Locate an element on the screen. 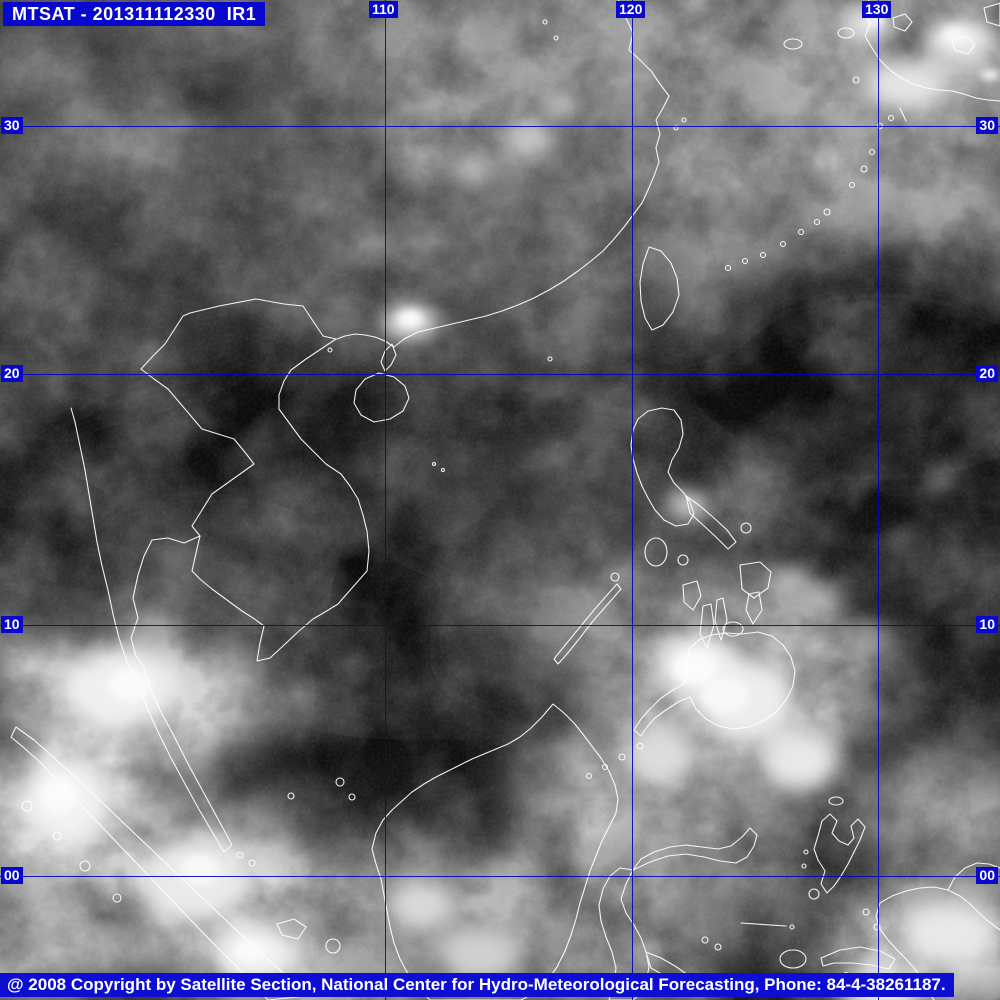 The image size is (1000, 1000). lat-label-right-00: 00 is located at coordinates (987, 875).